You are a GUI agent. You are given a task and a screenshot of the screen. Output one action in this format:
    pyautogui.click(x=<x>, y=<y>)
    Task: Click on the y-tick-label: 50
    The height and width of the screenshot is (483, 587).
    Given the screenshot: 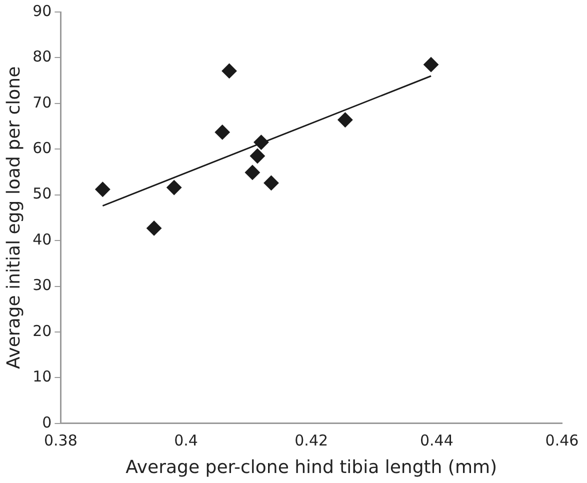 What is the action you would take?
    pyautogui.click(x=42, y=193)
    